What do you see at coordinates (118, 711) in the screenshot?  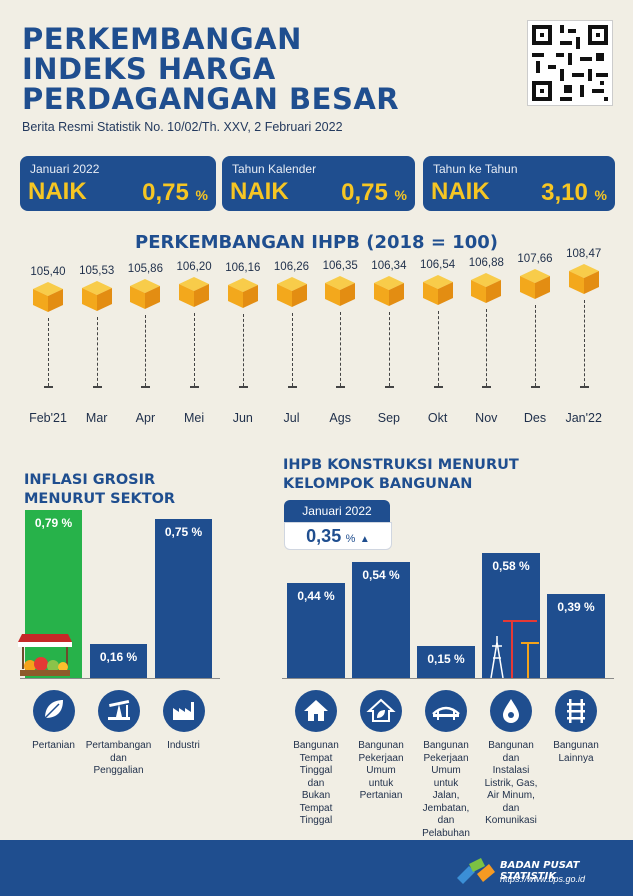 I see `oil-pump-icon` at bounding box center [118, 711].